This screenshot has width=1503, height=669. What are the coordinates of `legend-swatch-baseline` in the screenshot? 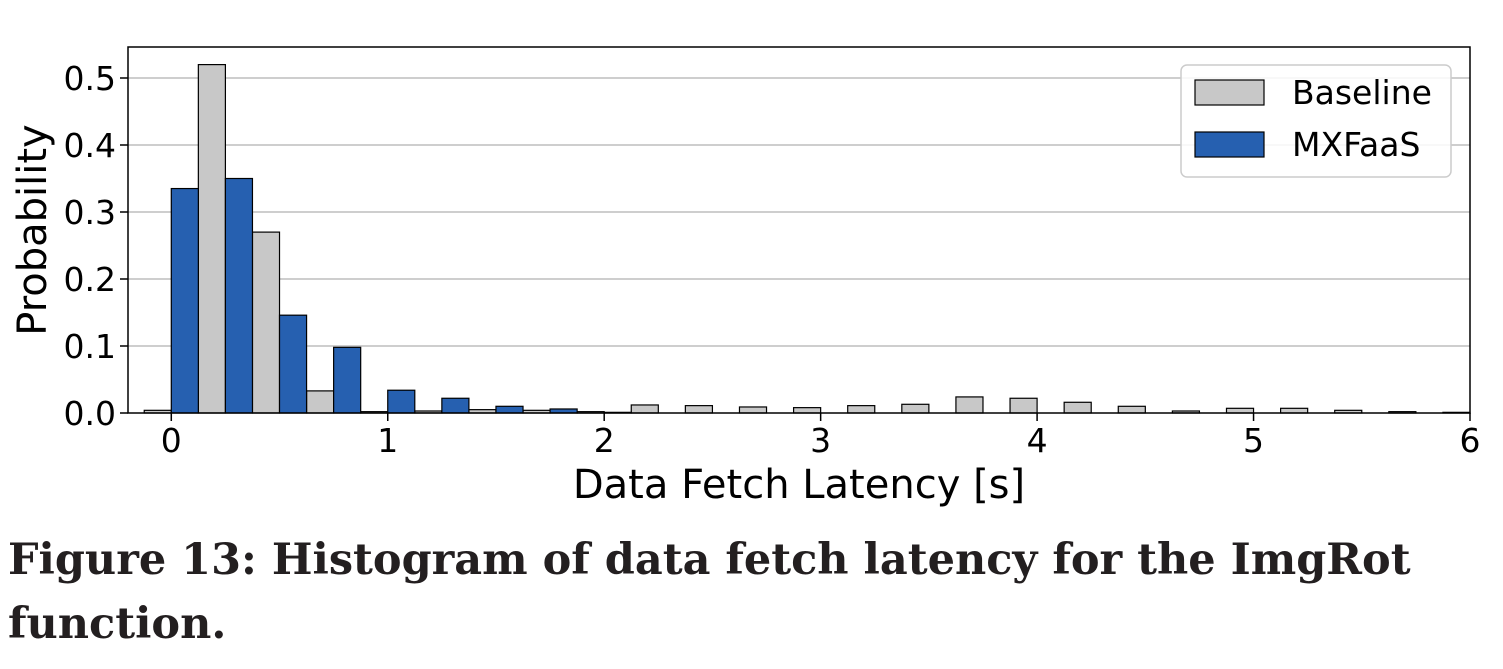 It's located at (1229, 92).